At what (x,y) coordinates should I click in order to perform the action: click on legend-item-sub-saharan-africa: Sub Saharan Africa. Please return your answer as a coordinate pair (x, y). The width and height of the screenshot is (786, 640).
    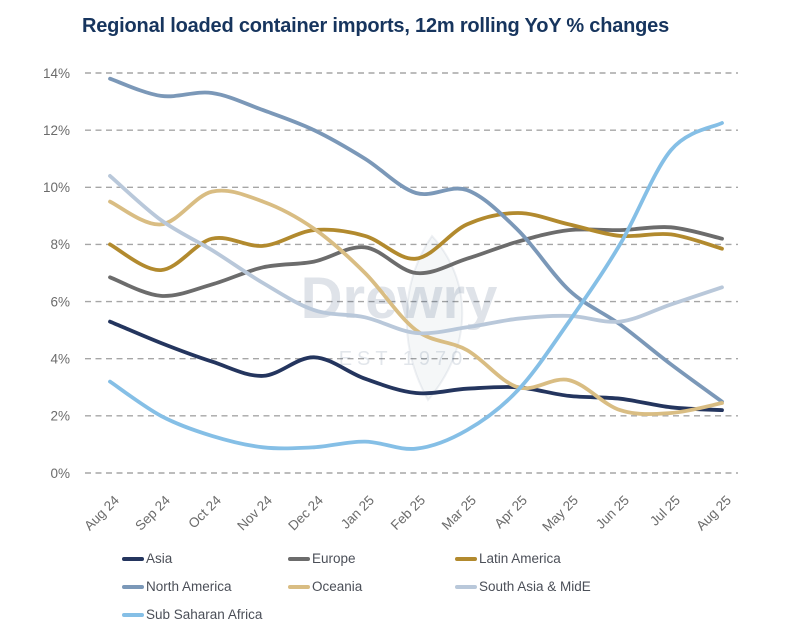
    Looking at the image, I should click on (205, 614).